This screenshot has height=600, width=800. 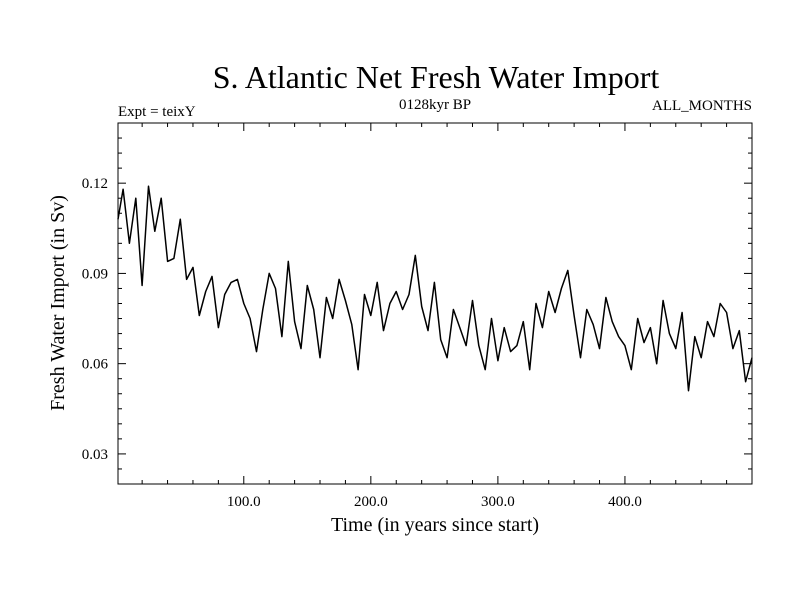 I want to click on y-tick-label: 0.06, so click(x=95, y=365).